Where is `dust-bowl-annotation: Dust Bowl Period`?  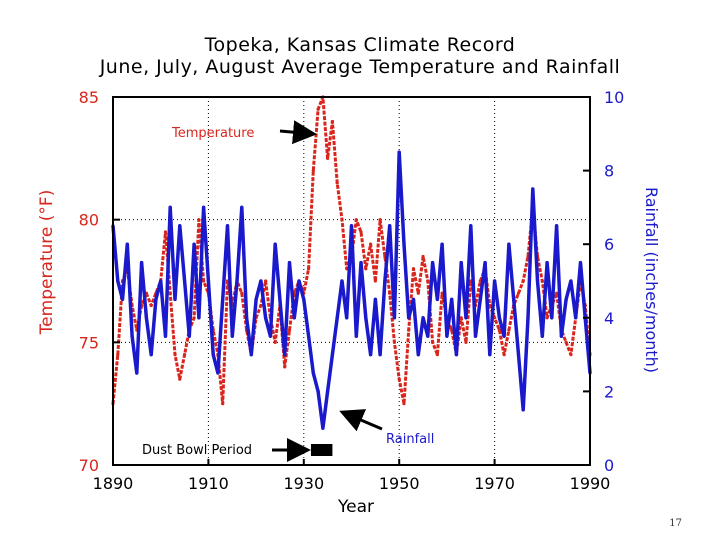
dust-bowl-annotation: Dust Bowl Period is located at coordinates (197, 450).